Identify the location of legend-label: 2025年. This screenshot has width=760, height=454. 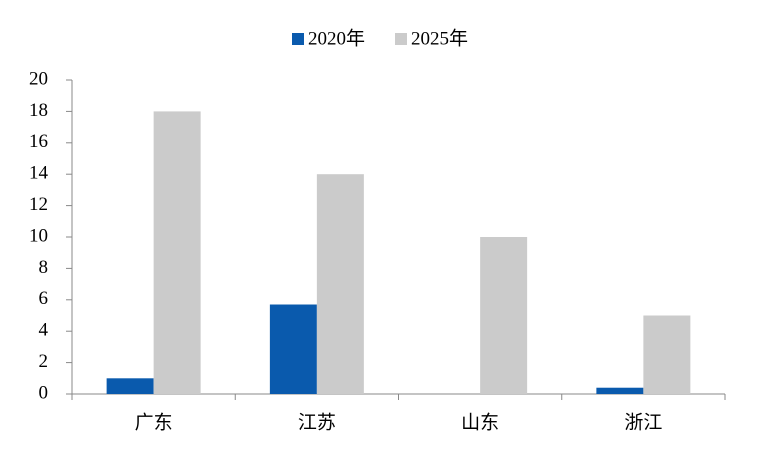
(439, 38).